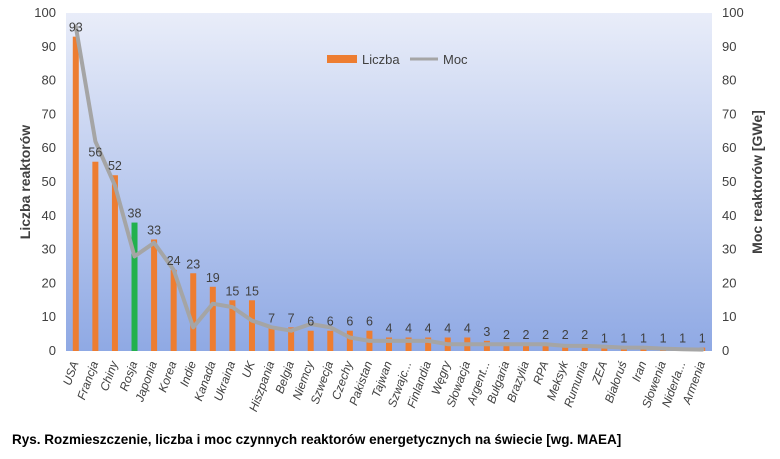  What do you see at coordinates (49, 215) in the screenshot?
I see `y-tick-label: 40` at bounding box center [49, 215].